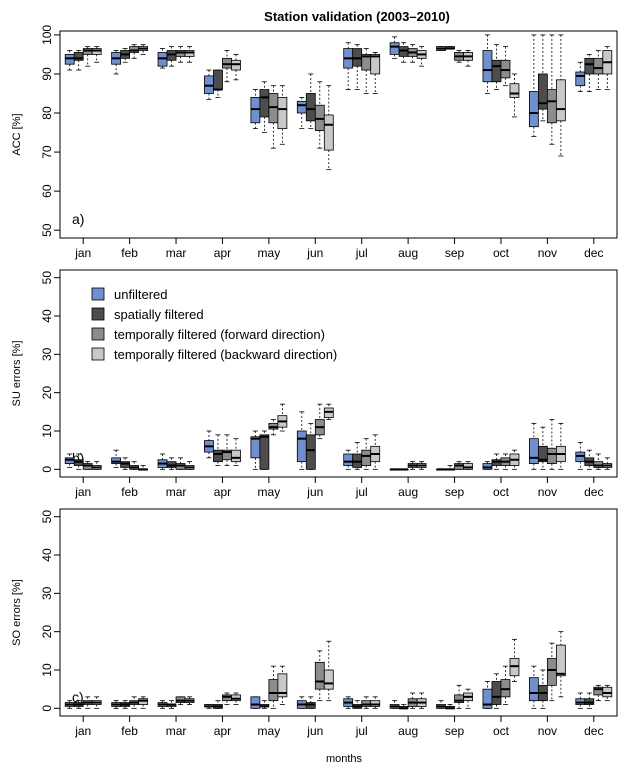  What do you see at coordinates (147, 314) in the screenshot?
I see `legend-item: spatially filtered` at bounding box center [147, 314].